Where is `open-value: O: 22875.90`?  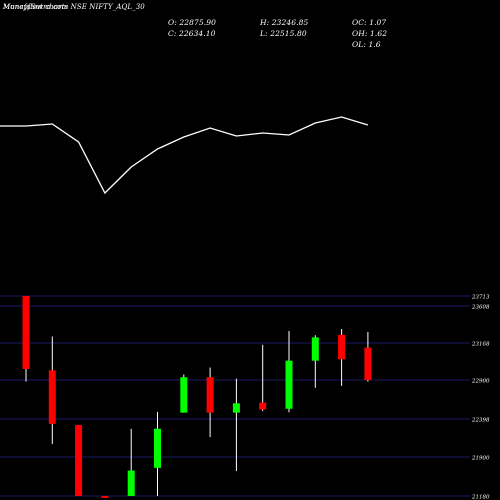
open-value: O: 22875.90 is located at coordinates (192, 22).